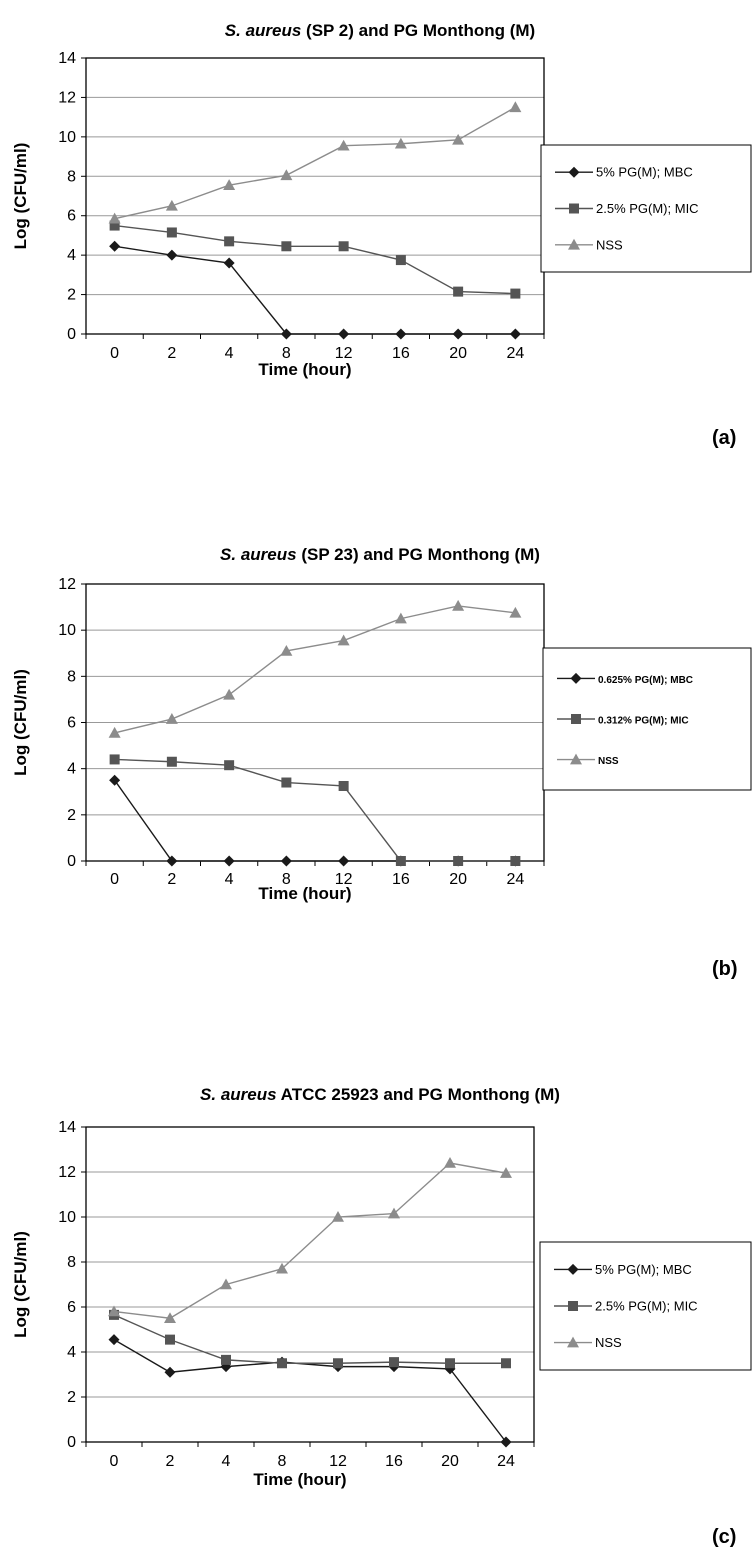  What do you see at coordinates (418, 1094) in the screenshot?
I see `chart-title-rest: ATCC 25923 and PG Monthong (M)` at bounding box center [418, 1094].